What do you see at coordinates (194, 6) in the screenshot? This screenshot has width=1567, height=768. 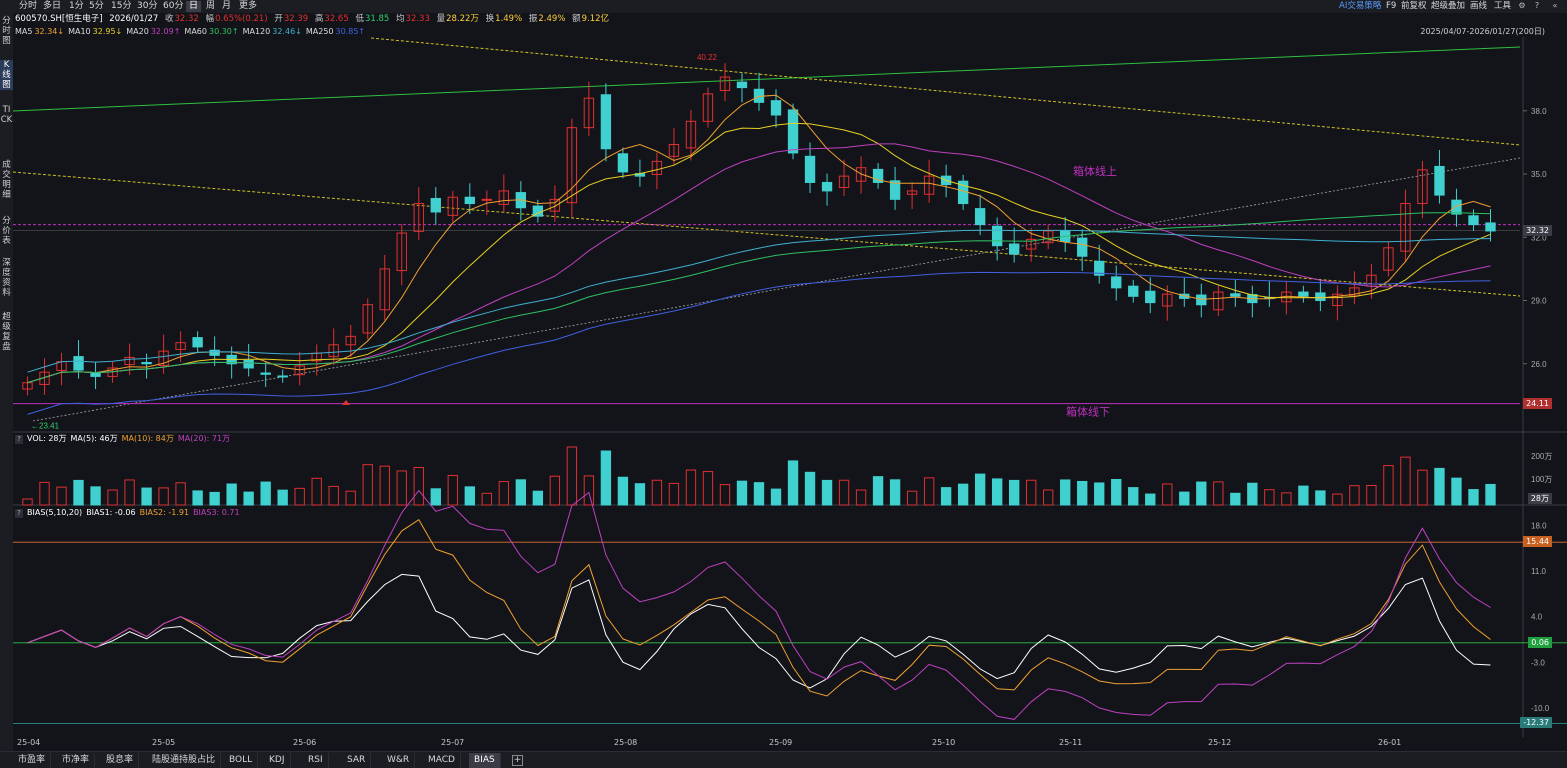 I see `period-tab: 日` at bounding box center [194, 6].